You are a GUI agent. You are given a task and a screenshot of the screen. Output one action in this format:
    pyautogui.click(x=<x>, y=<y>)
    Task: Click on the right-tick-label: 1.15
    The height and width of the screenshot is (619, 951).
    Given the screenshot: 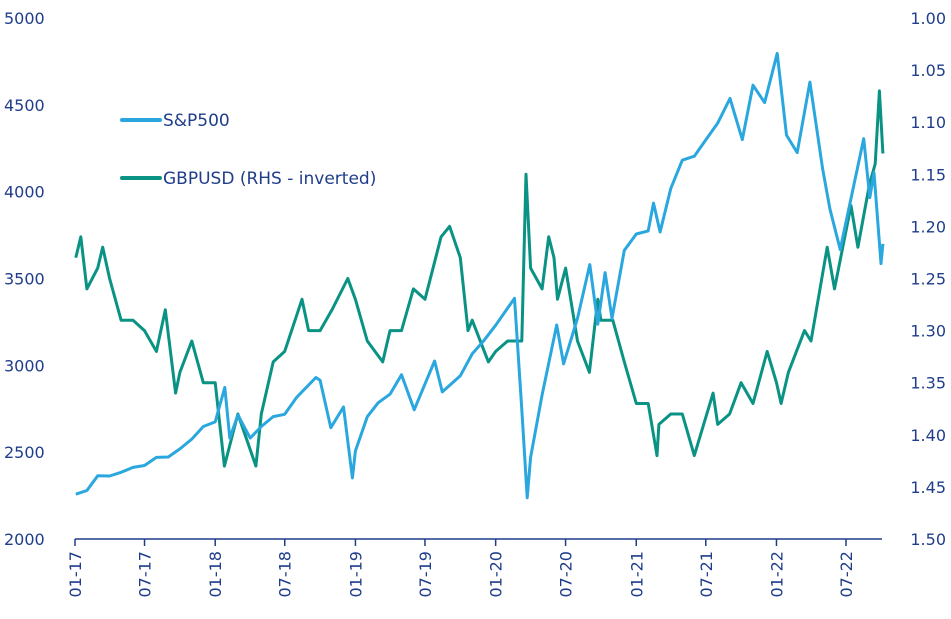 What is the action you would take?
    pyautogui.click(x=928, y=174)
    